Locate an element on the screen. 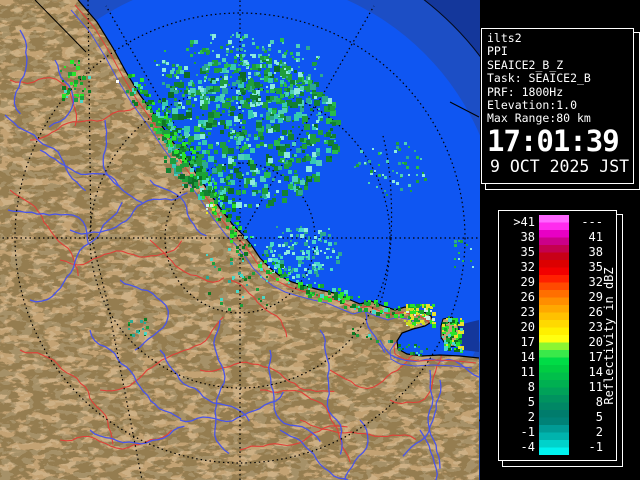 This screenshot has height=480, width=640. legend-row: >41 --- is located at coordinates (557, 222).